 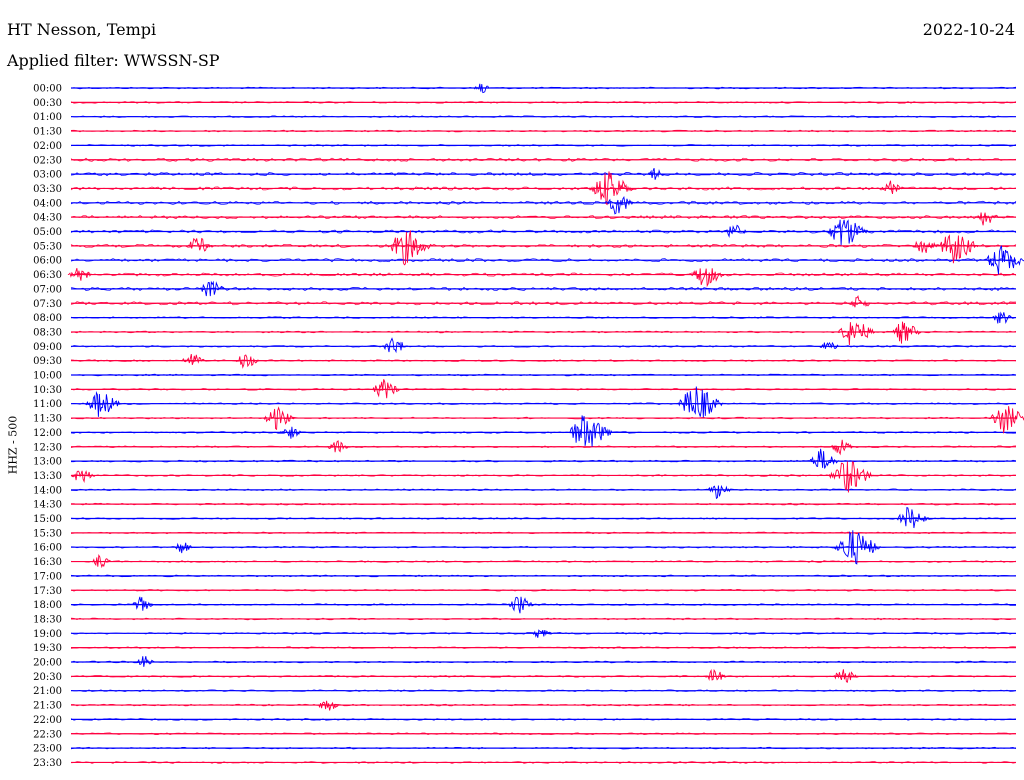 I want to click on row-label-1700: 17:00, so click(x=47, y=576).